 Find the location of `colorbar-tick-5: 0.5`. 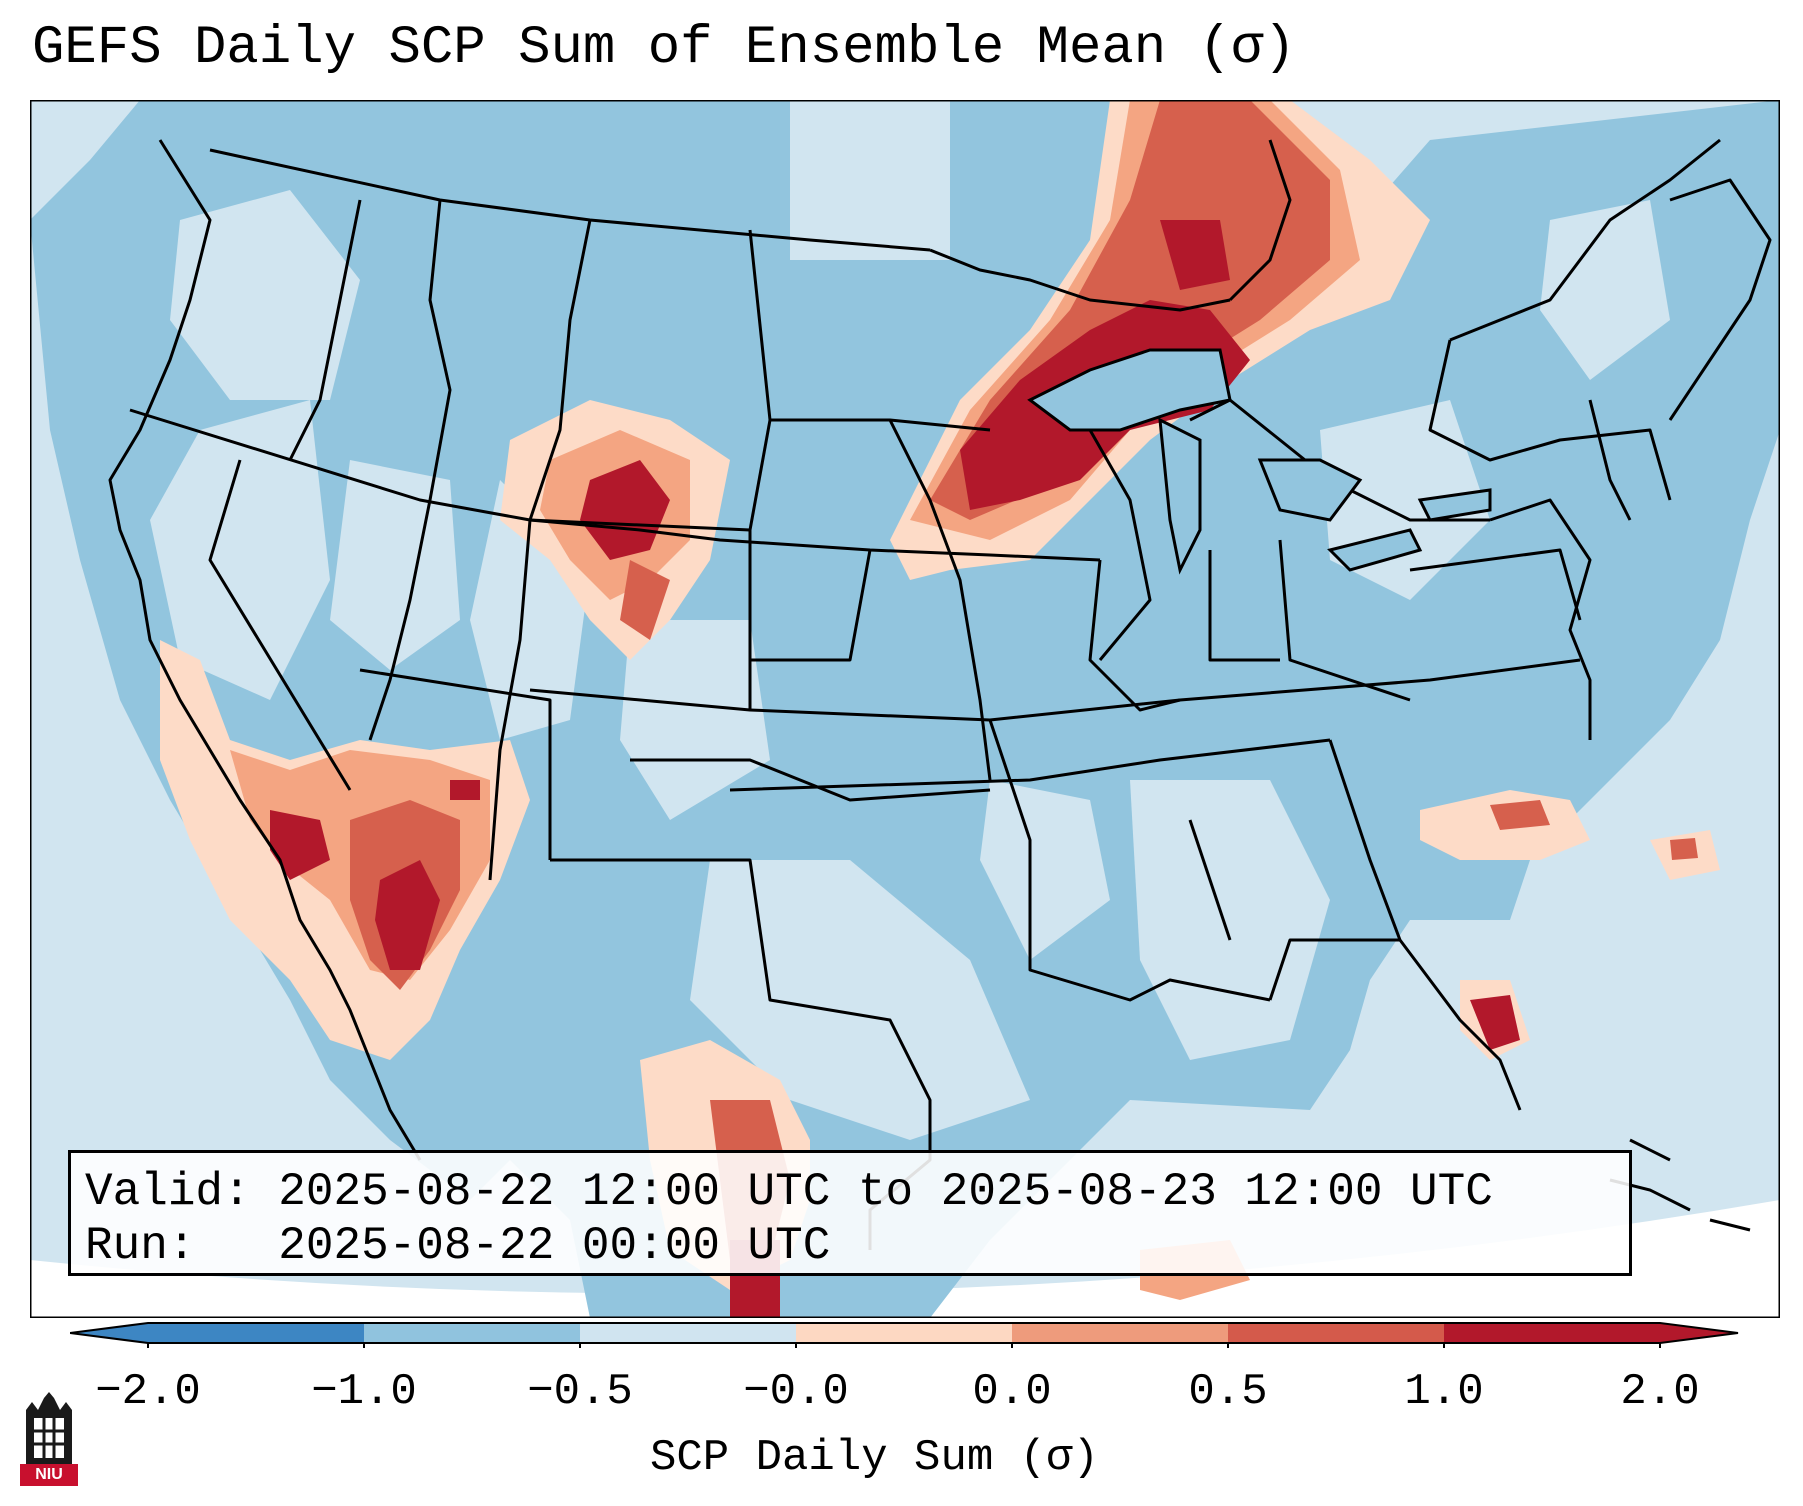

colorbar-tick-5: 0.5 is located at coordinates (1228, 1392).